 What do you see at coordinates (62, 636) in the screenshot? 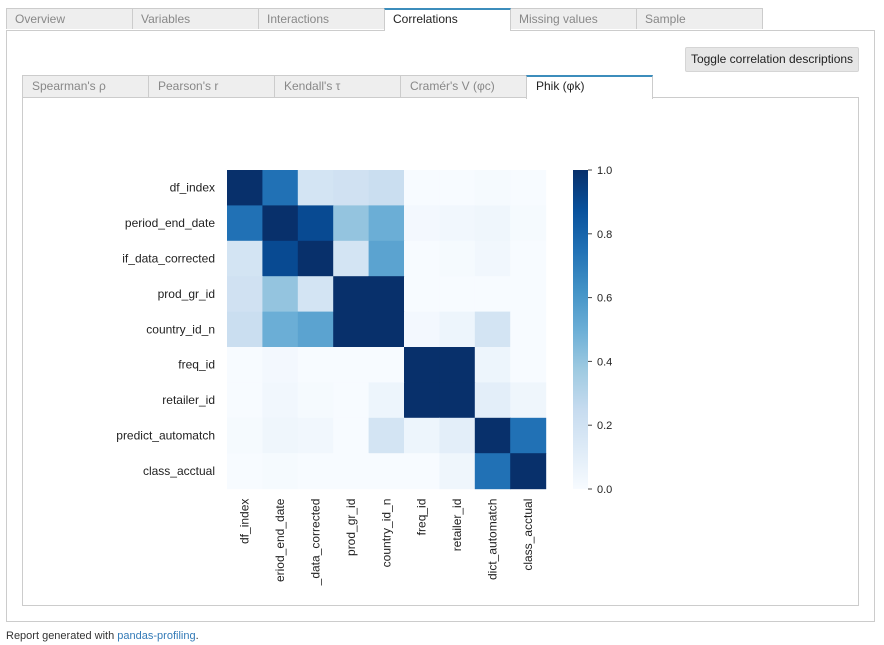
I see `footer-text: Report generated with` at bounding box center [62, 636].